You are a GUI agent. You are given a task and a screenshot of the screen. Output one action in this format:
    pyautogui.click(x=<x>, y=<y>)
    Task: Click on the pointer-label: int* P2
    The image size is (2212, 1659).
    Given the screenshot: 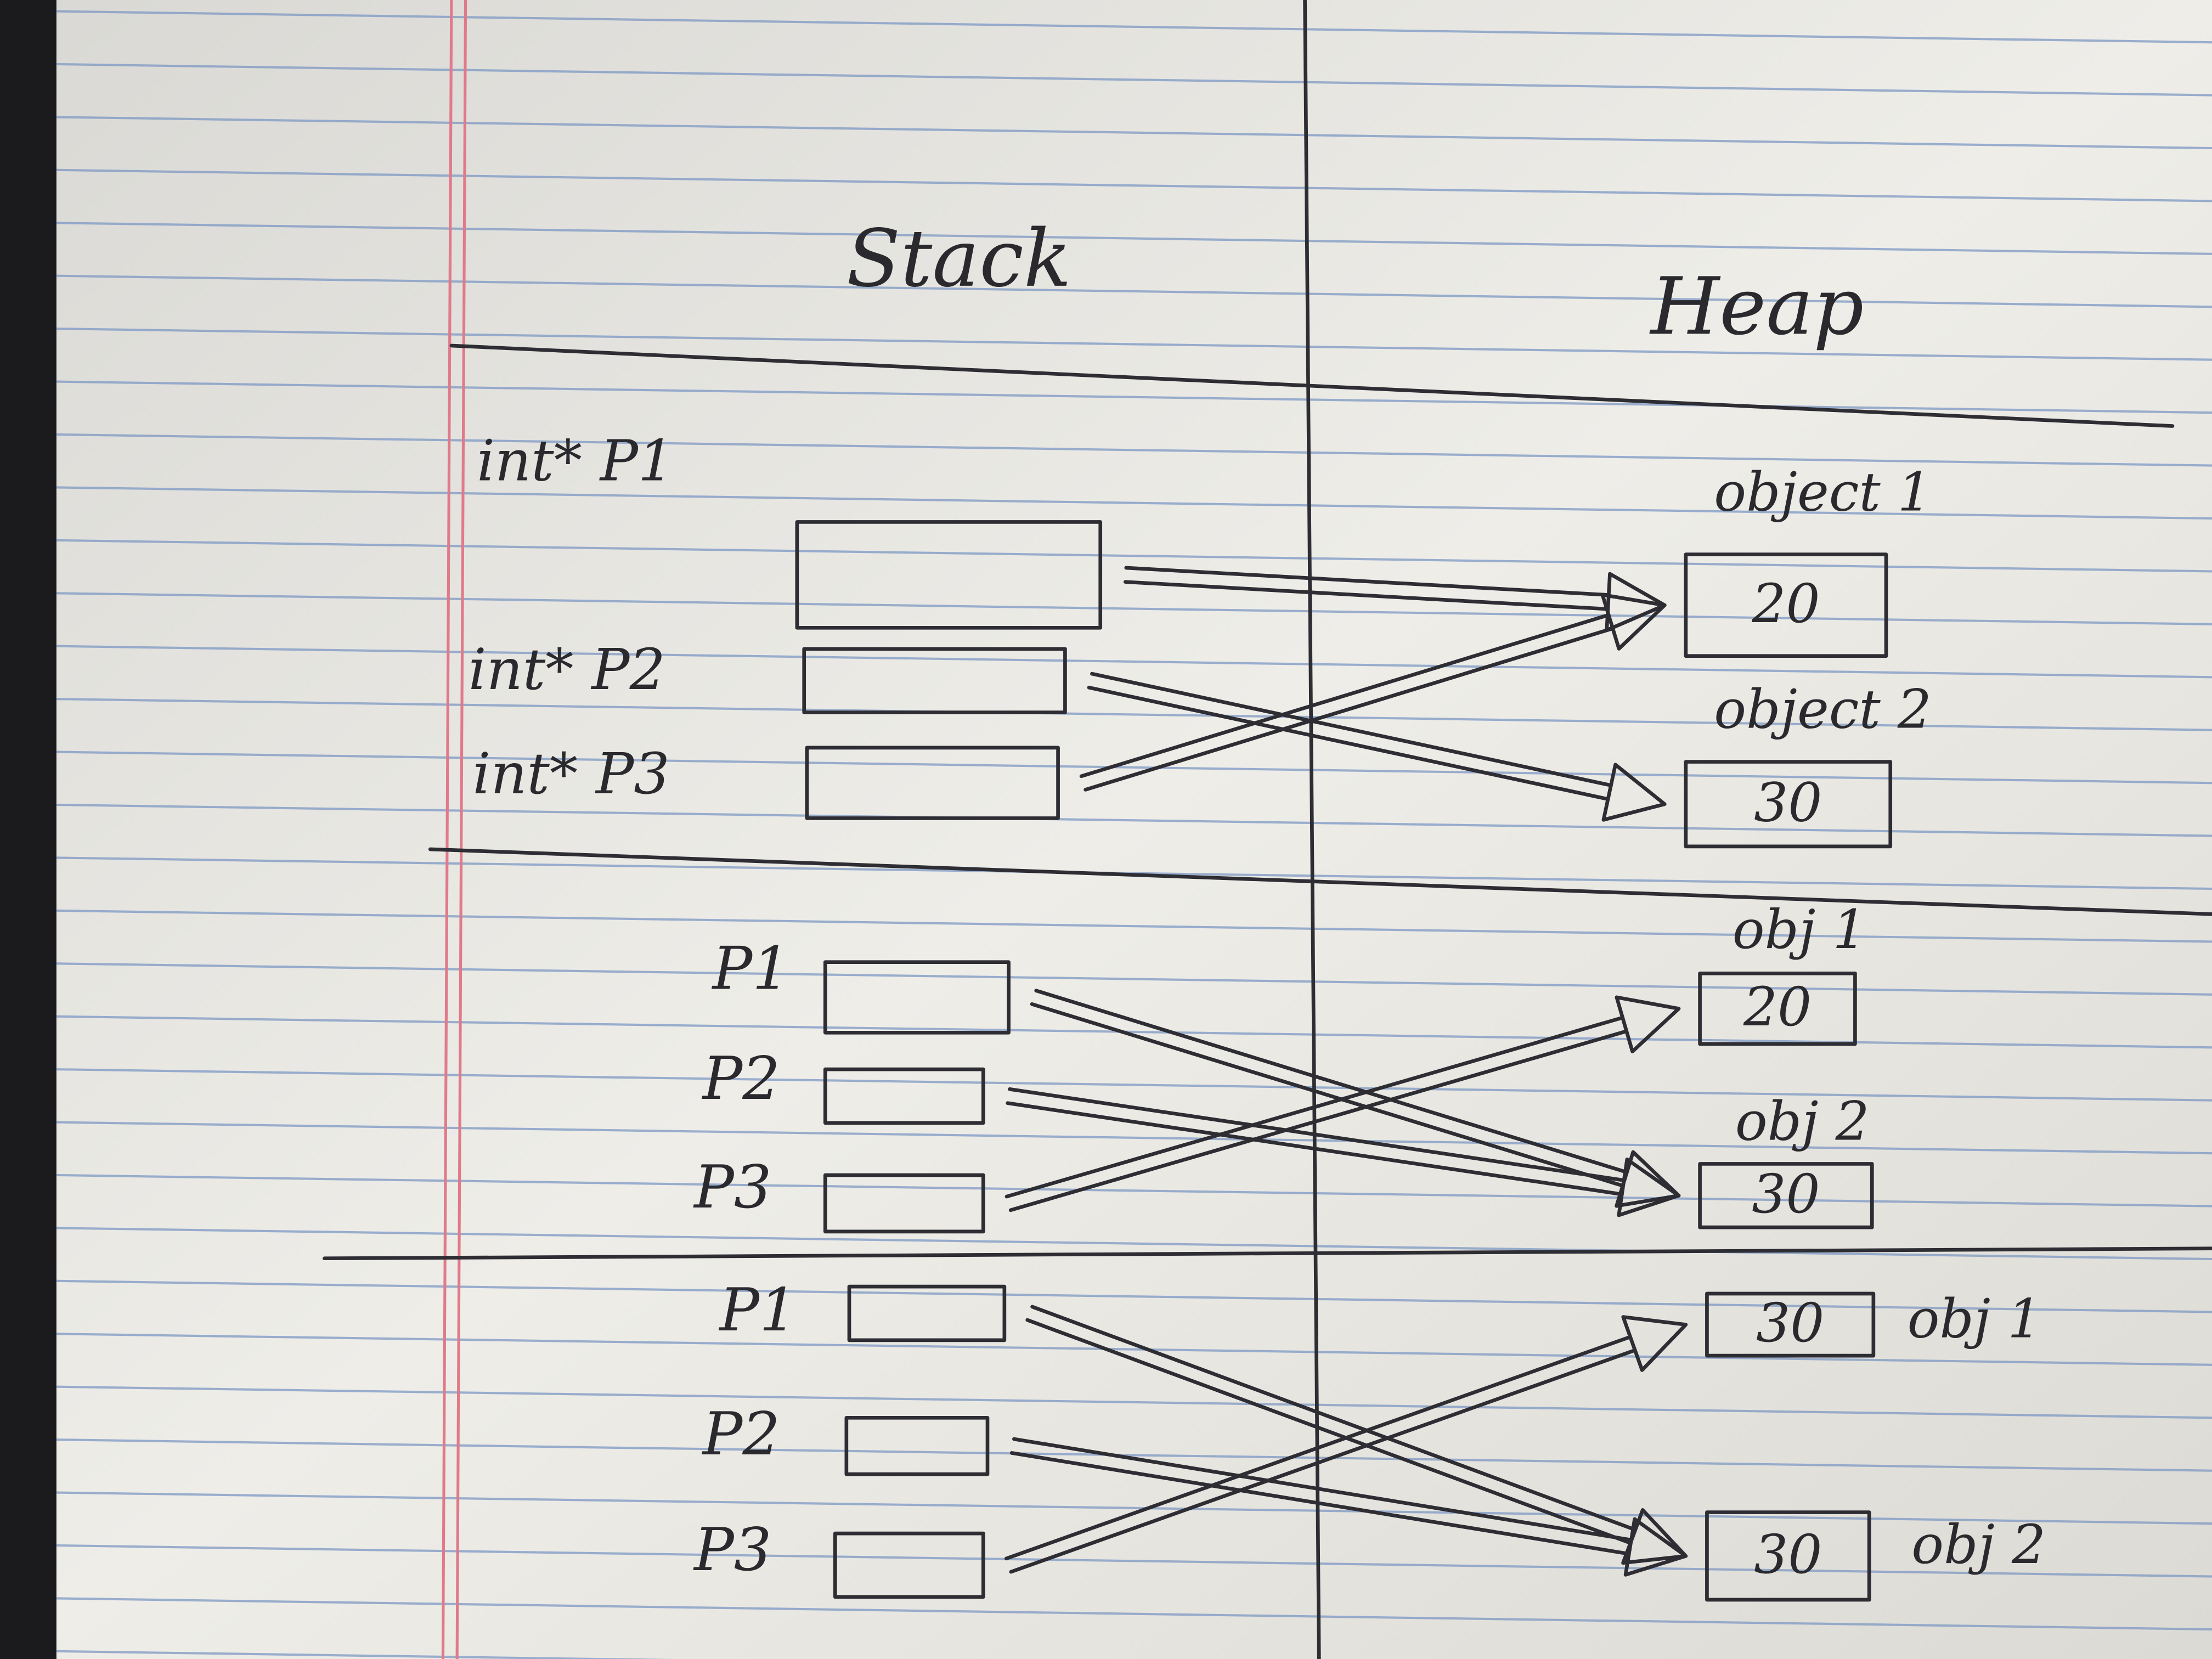 What is the action you would take?
    pyautogui.click(x=567, y=670)
    